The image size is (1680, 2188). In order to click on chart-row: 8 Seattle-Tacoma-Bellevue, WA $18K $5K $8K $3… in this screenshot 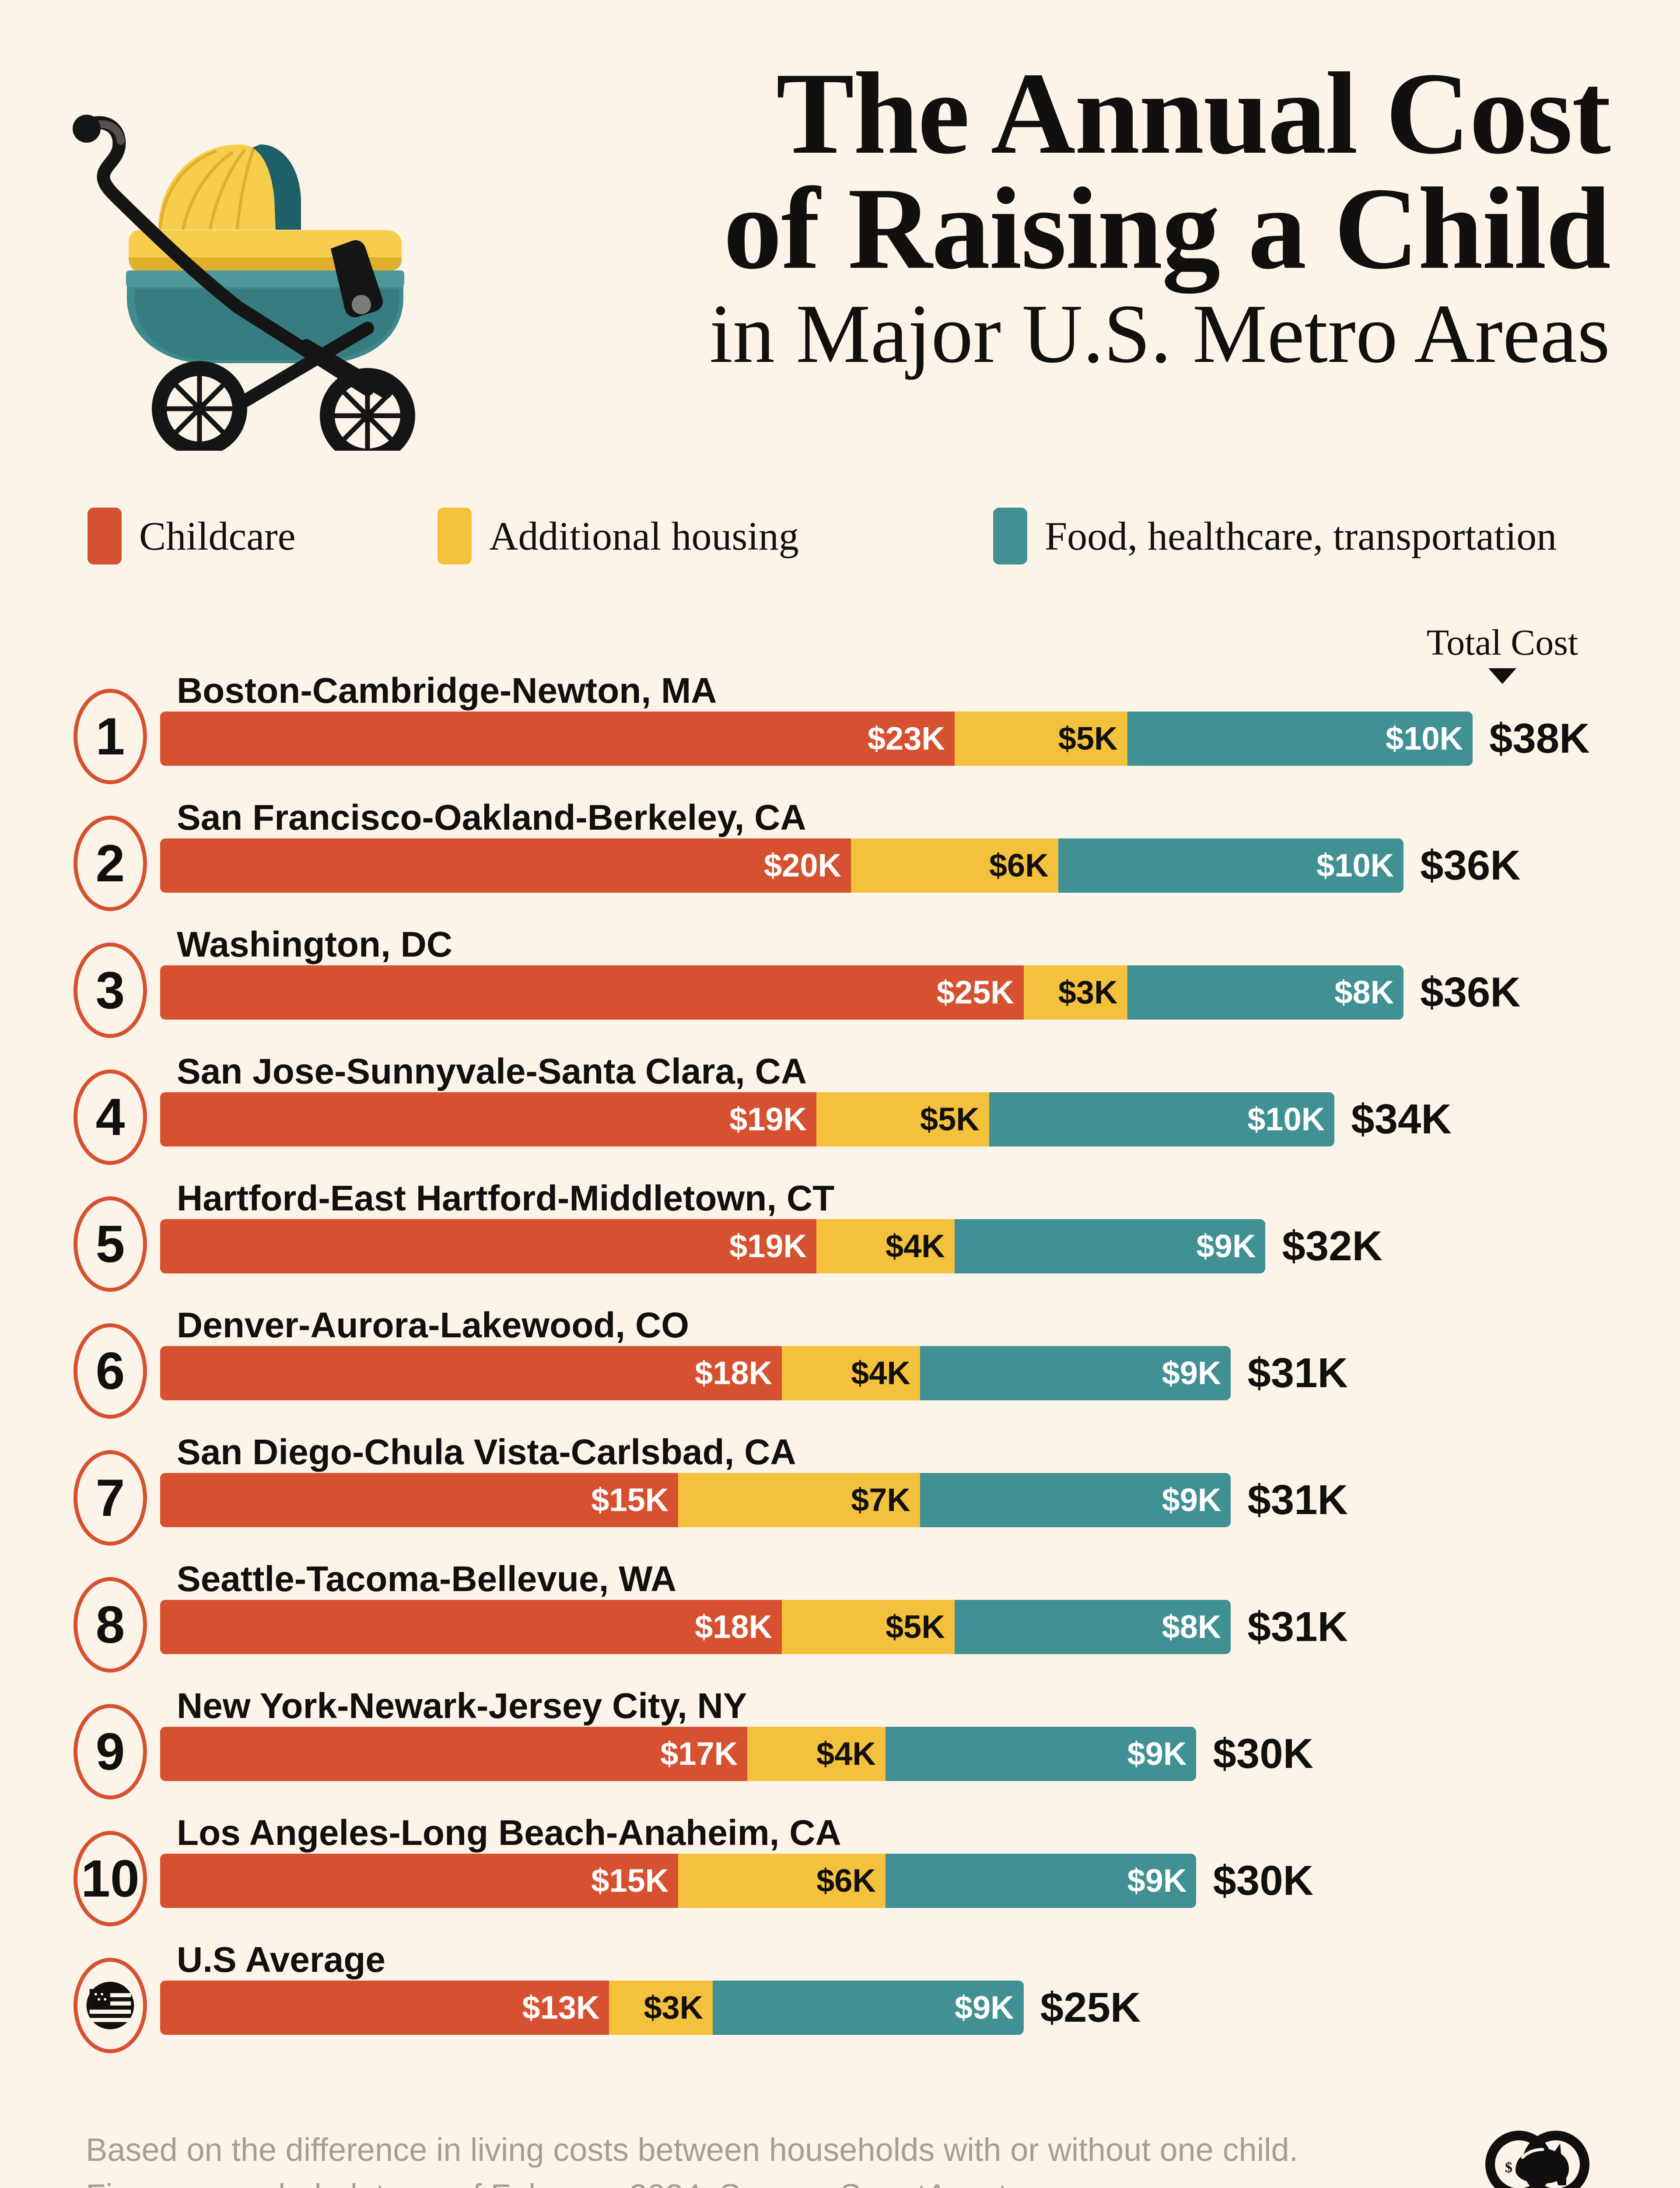, I will do `click(840, 1624)`.